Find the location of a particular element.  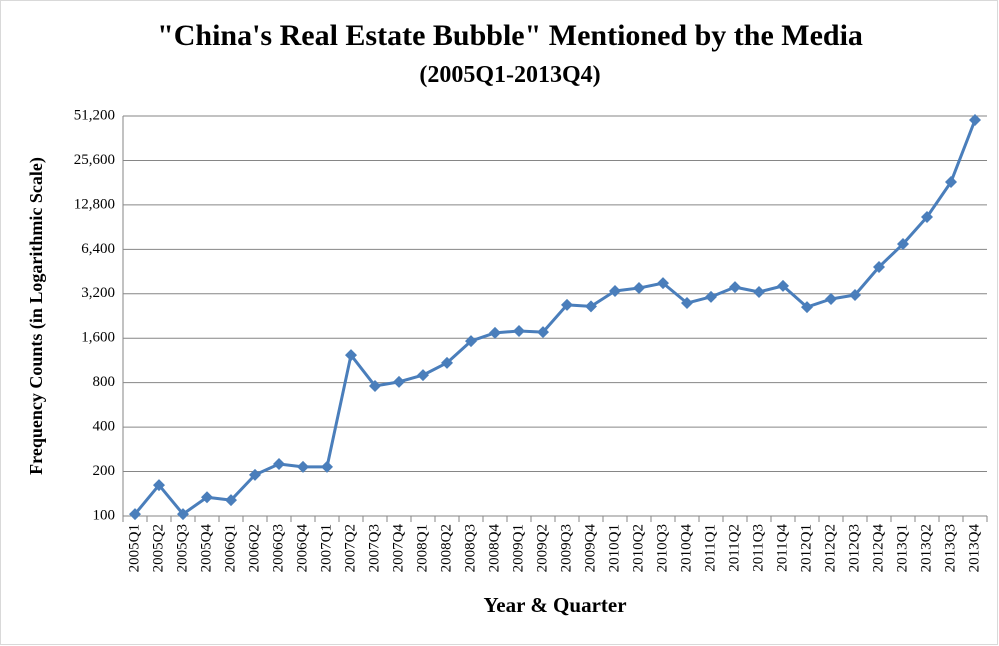

x-tick-label: 2008Q4 is located at coordinates (494, 548).